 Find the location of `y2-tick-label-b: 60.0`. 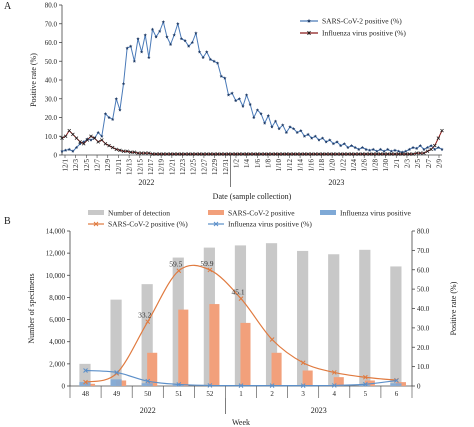

y2-tick-label-b: 60.0 is located at coordinates (423, 270).